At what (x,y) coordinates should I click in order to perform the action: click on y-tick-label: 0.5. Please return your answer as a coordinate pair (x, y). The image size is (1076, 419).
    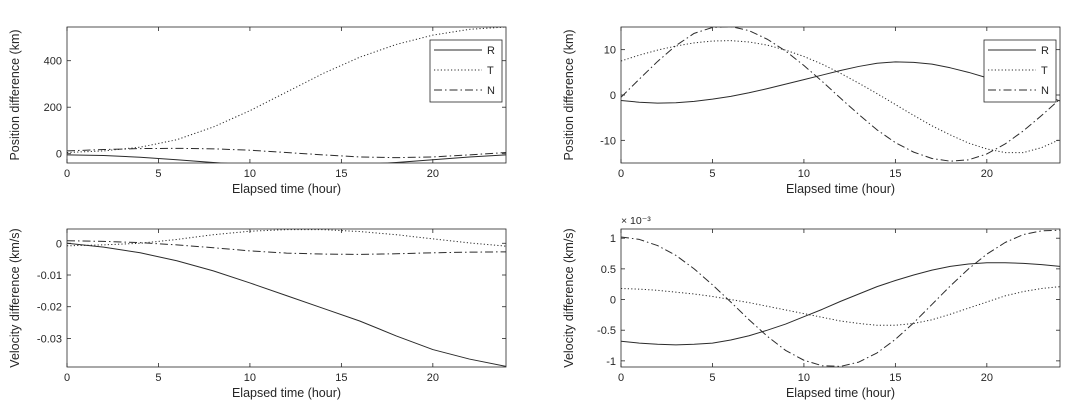
    Looking at the image, I should click on (608, 270).